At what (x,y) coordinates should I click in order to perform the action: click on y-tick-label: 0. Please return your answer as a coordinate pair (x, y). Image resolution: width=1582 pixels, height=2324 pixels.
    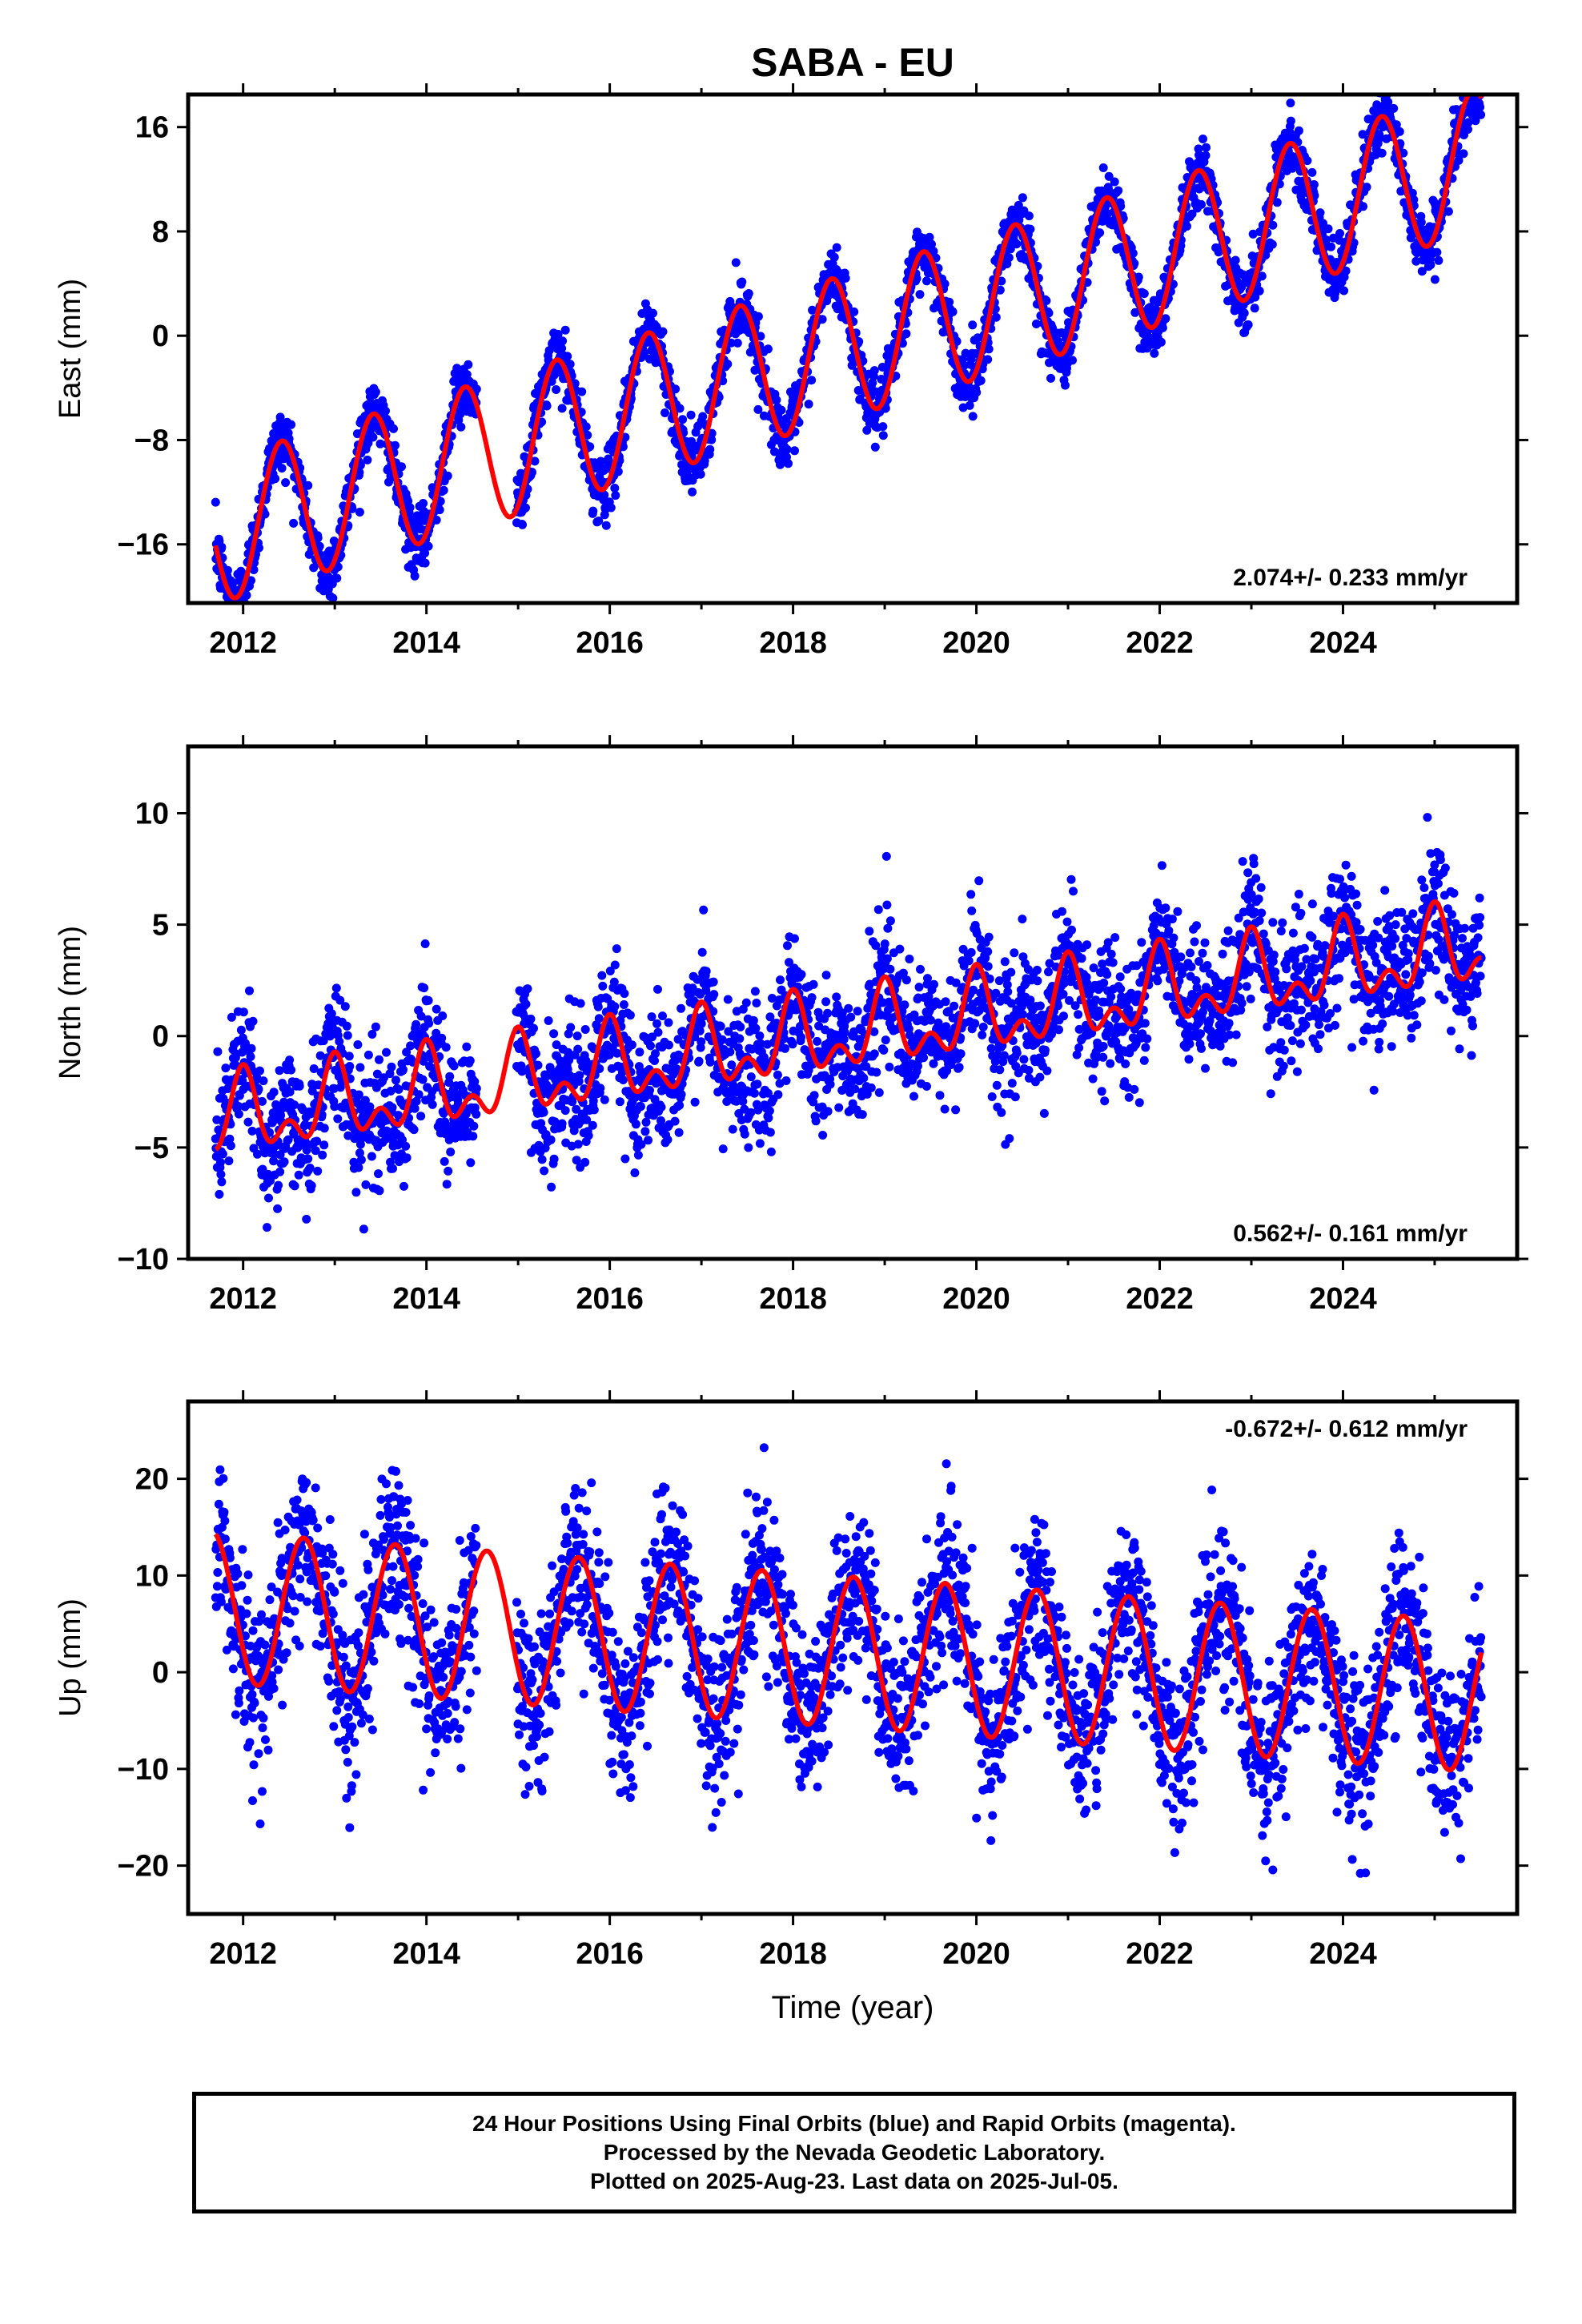
    Looking at the image, I should click on (161, 336).